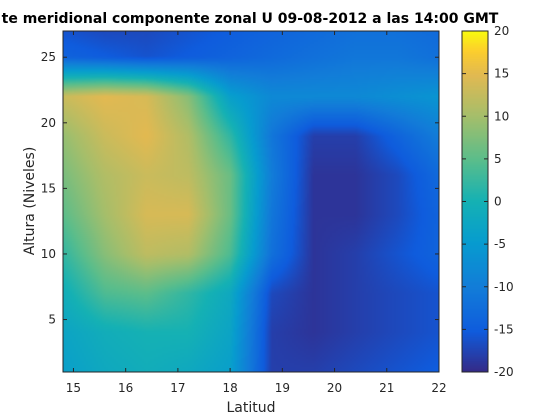  Describe the element at coordinates (498, 202) in the screenshot. I see `colorbar-tick-label: 0` at that location.